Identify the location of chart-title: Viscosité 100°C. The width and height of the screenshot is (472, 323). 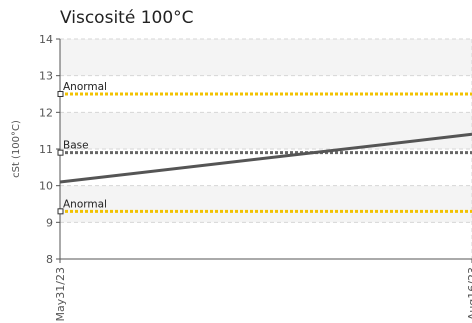
(127, 18).